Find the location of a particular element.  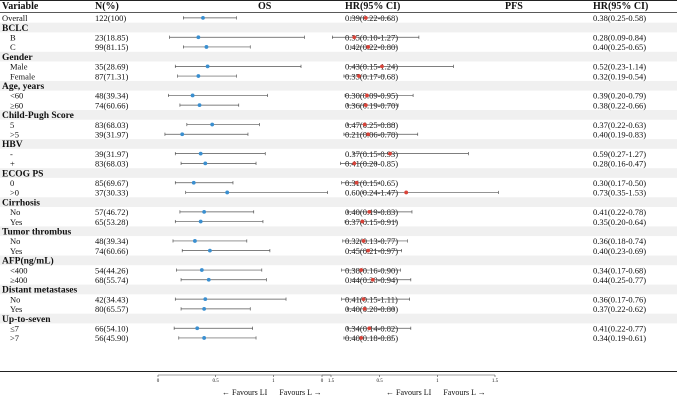

row-label: Yes is located at coordinates (16, 222).